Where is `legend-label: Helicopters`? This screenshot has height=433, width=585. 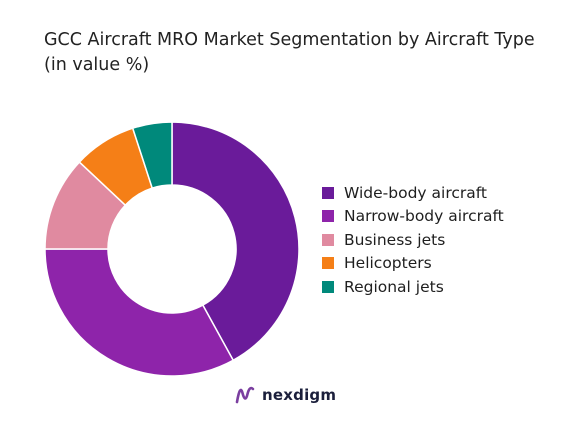 legend-label: Helicopters is located at coordinates (388, 263).